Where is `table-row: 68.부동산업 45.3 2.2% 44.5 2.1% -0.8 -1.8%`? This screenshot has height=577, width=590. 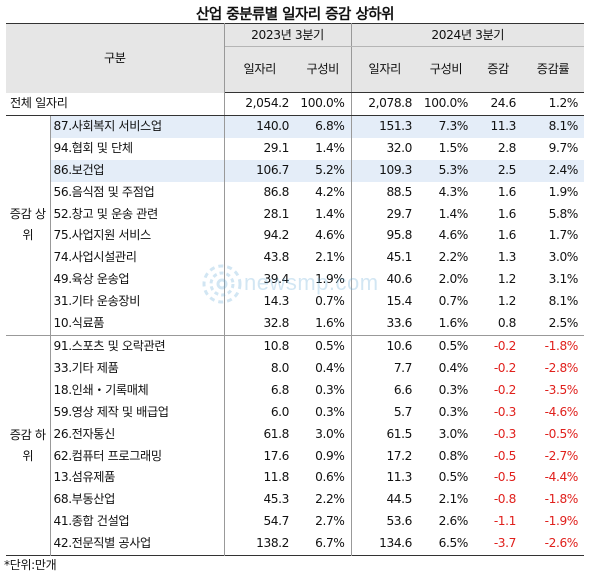 table-row: 68.부동산업 45.3 2.2% 44.5 2.1% -0.8 -1.8% is located at coordinates (295, 500).